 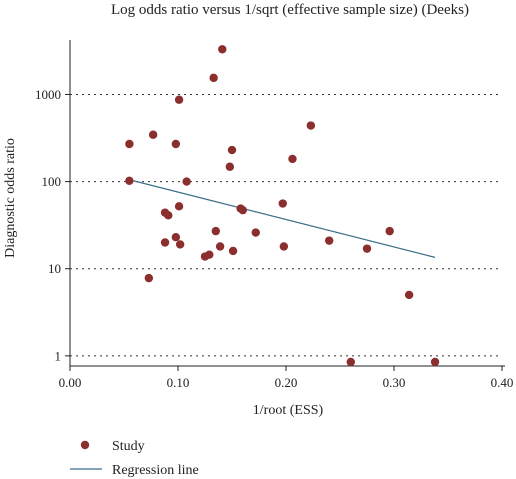 What do you see at coordinates (128, 446) in the screenshot?
I see `legend-study-label: Study` at bounding box center [128, 446].